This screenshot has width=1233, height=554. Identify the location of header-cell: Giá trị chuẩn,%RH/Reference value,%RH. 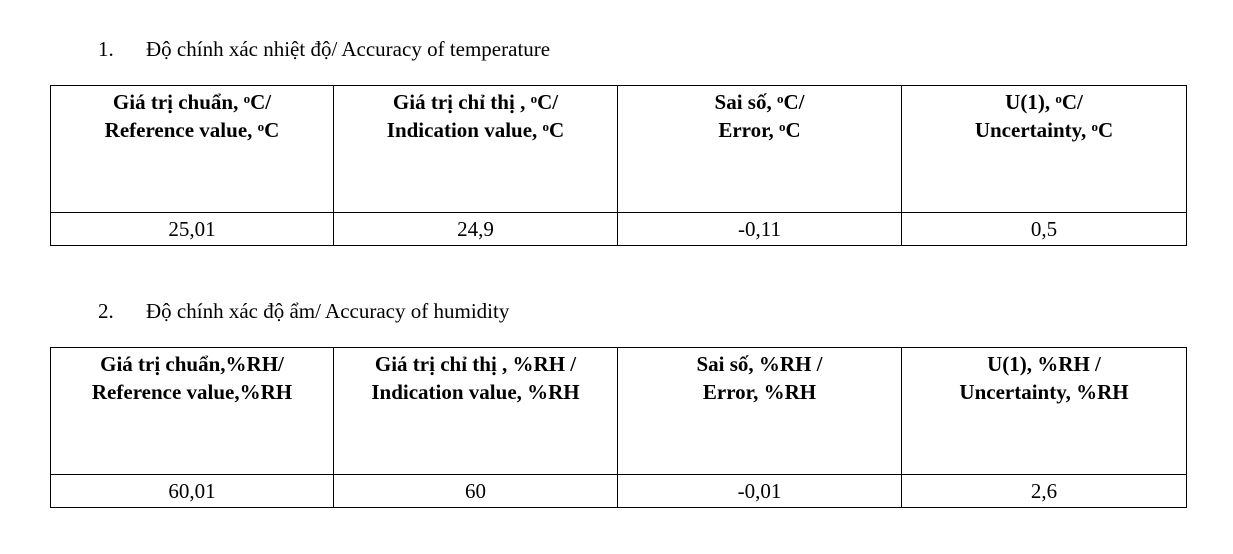
(192, 411).